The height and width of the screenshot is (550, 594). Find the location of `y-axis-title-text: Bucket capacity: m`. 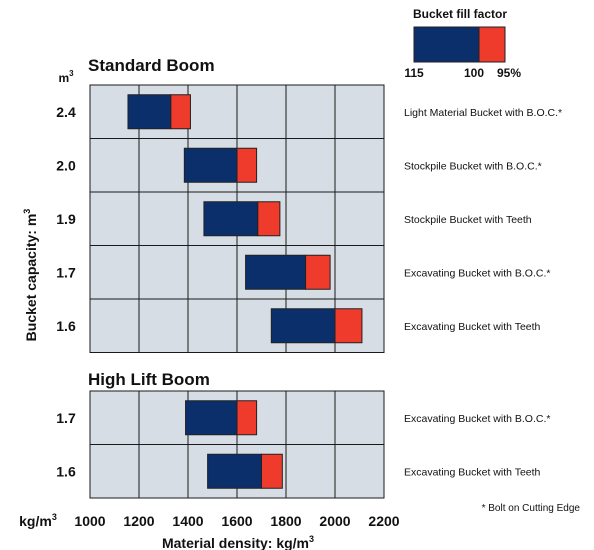

y-axis-title-text: Bucket capacity: m is located at coordinates (31, 278).